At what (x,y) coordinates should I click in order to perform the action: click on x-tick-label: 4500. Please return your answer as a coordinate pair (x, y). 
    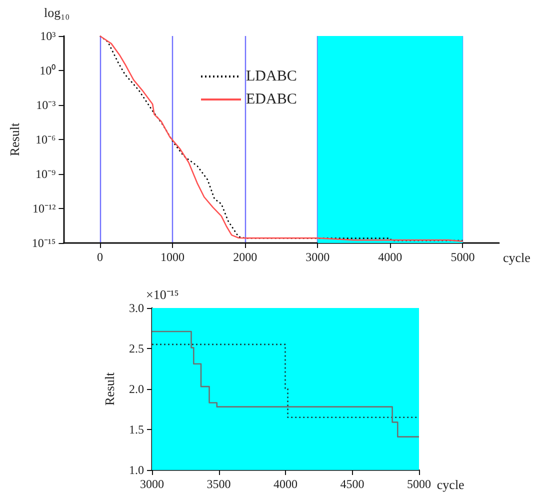
    Looking at the image, I should click on (352, 484).